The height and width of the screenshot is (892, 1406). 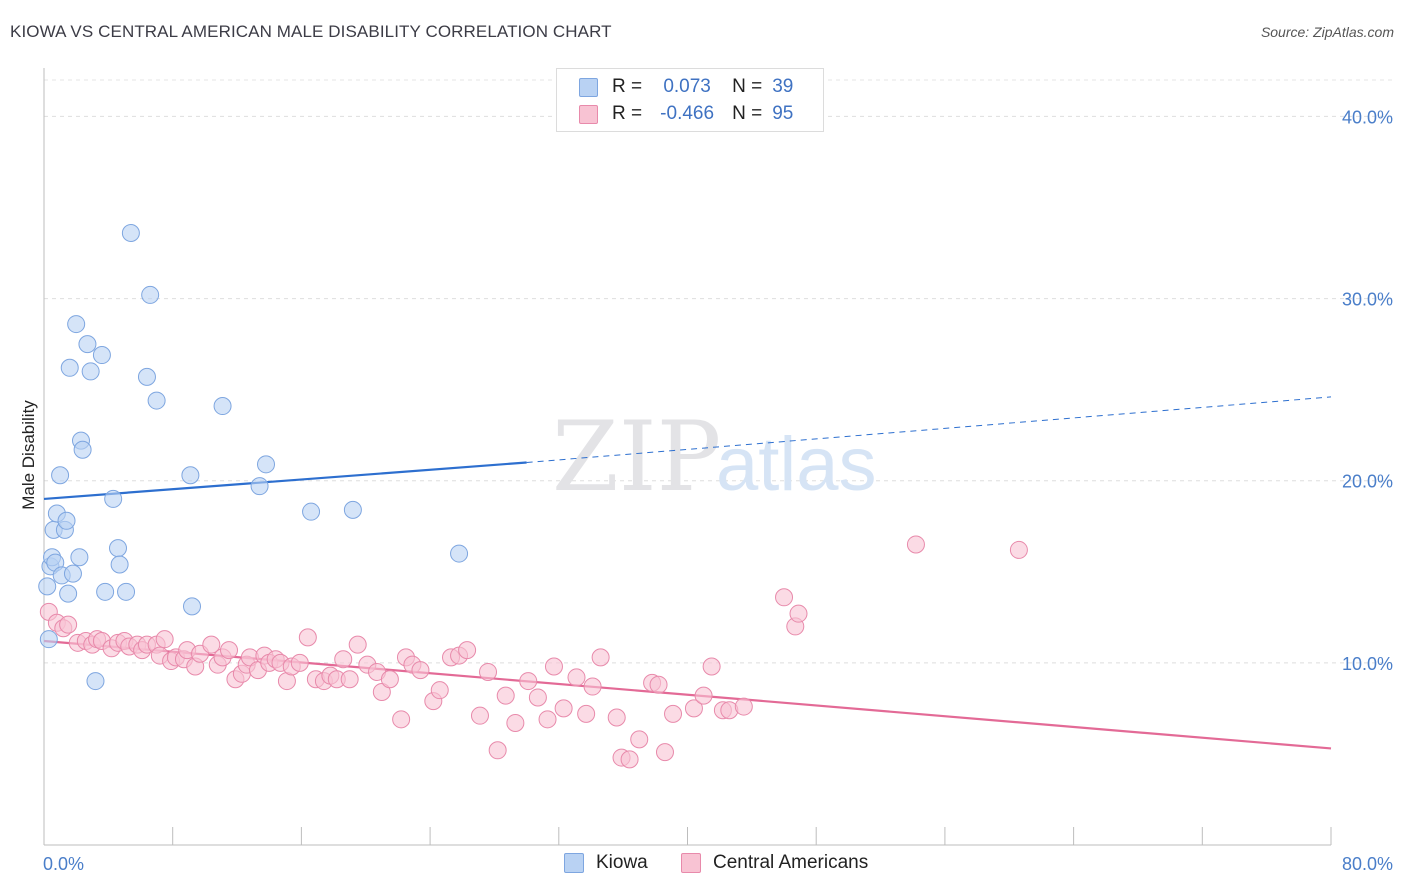 What do you see at coordinates (783, 113) in the screenshot?
I see `legend-n-value: 95` at bounding box center [783, 113].